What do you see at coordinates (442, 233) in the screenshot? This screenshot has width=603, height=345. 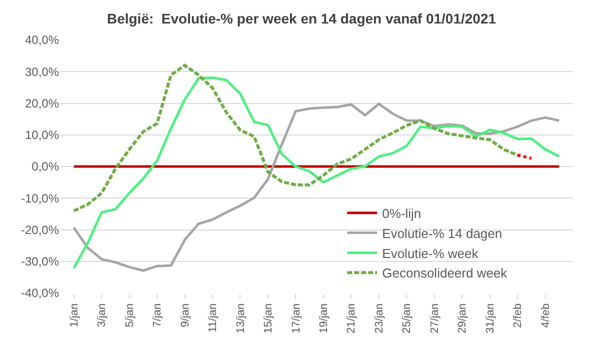 I see `legend-label: Evolutie-% 14 dagen` at bounding box center [442, 233].